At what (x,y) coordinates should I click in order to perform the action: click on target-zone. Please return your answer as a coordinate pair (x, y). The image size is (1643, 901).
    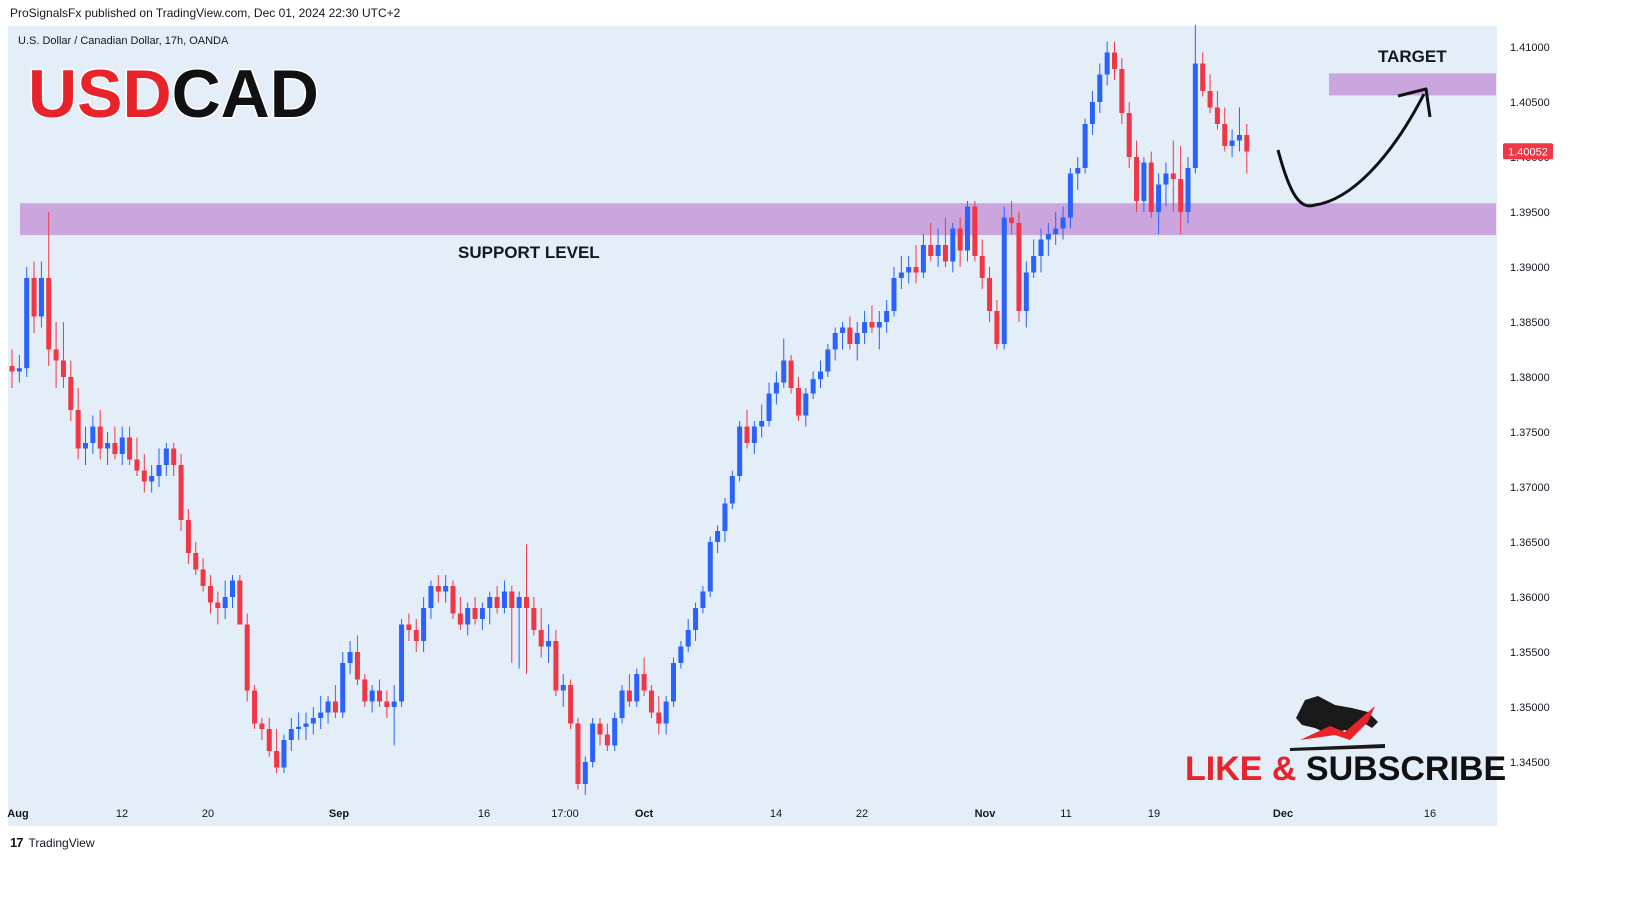
    Looking at the image, I should click on (1412, 84).